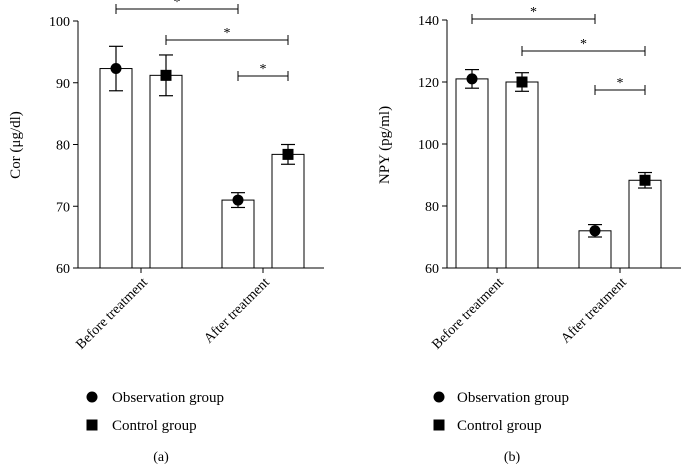 The image size is (681, 464). I want to click on panel-label: (b), so click(512, 457).